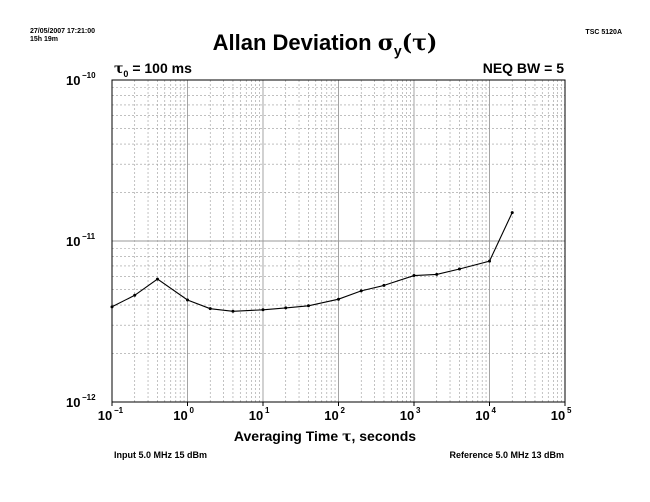  What do you see at coordinates (192, 410) in the screenshot?
I see `x-tick-exponent: 0` at bounding box center [192, 410].